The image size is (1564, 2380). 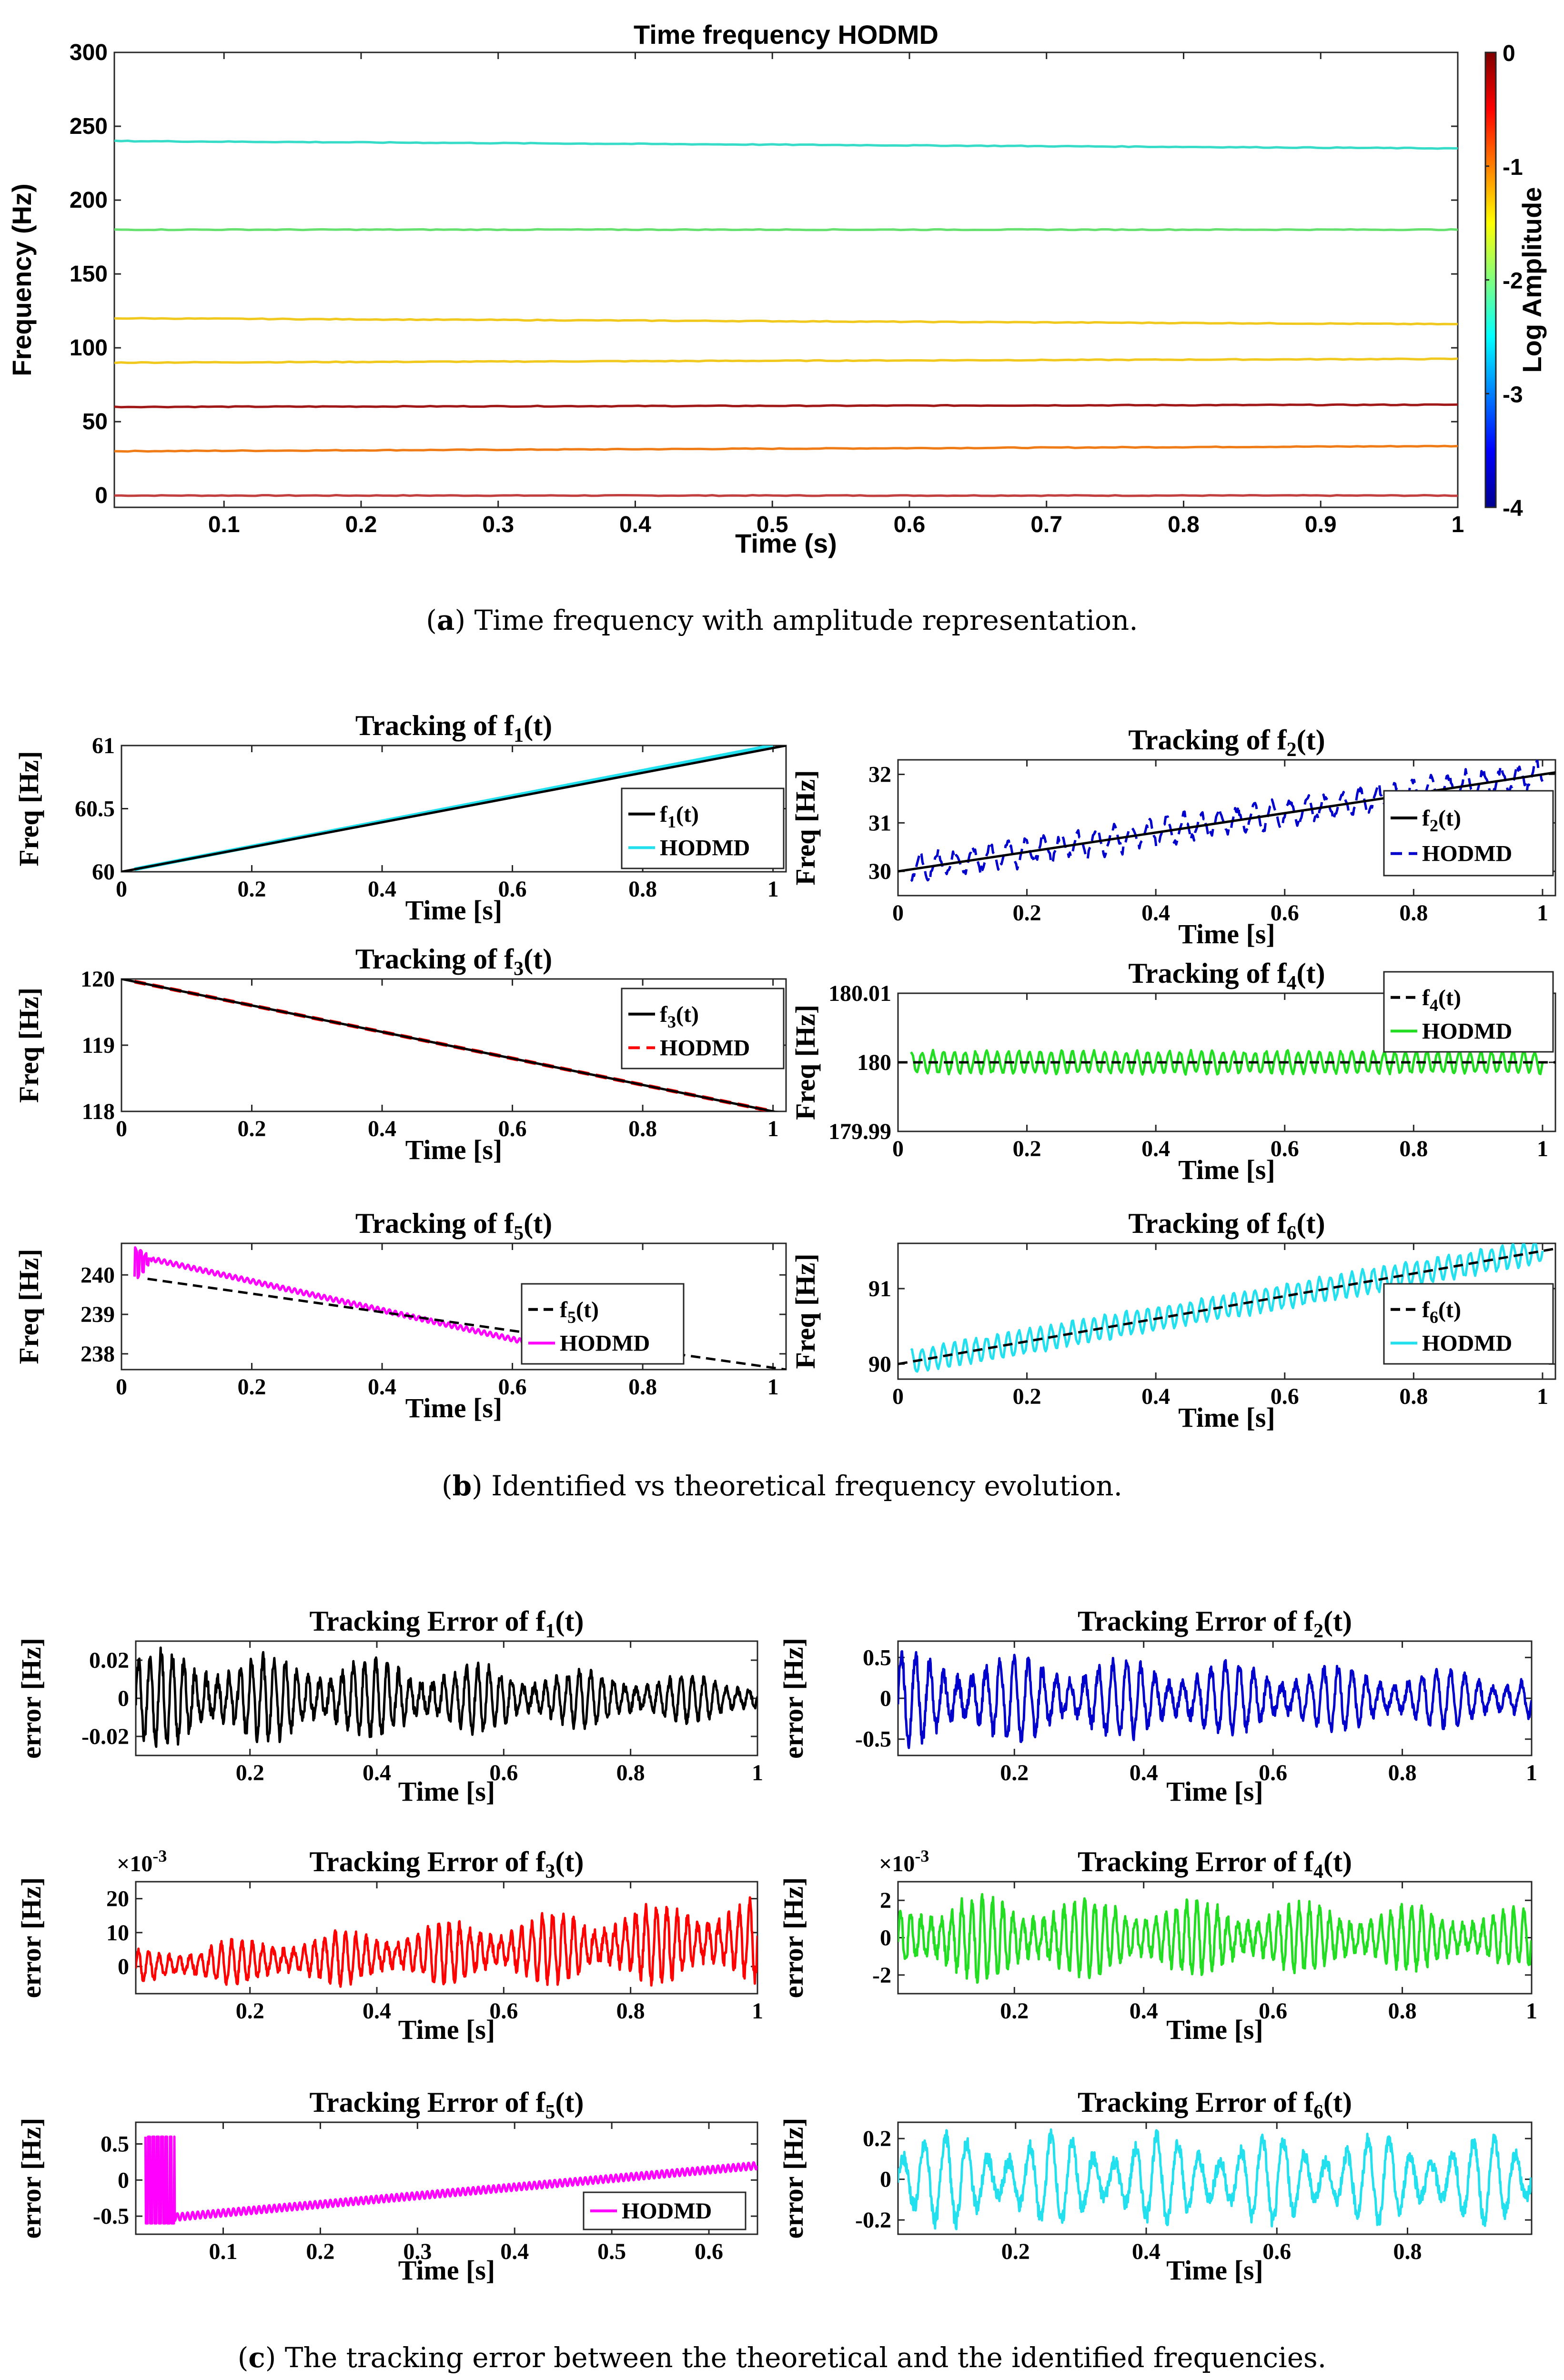 What do you see at coordinates (881, 1976) in the screenshot?
I see `y-tick-label: -2` at bounding box center [881, 1976].